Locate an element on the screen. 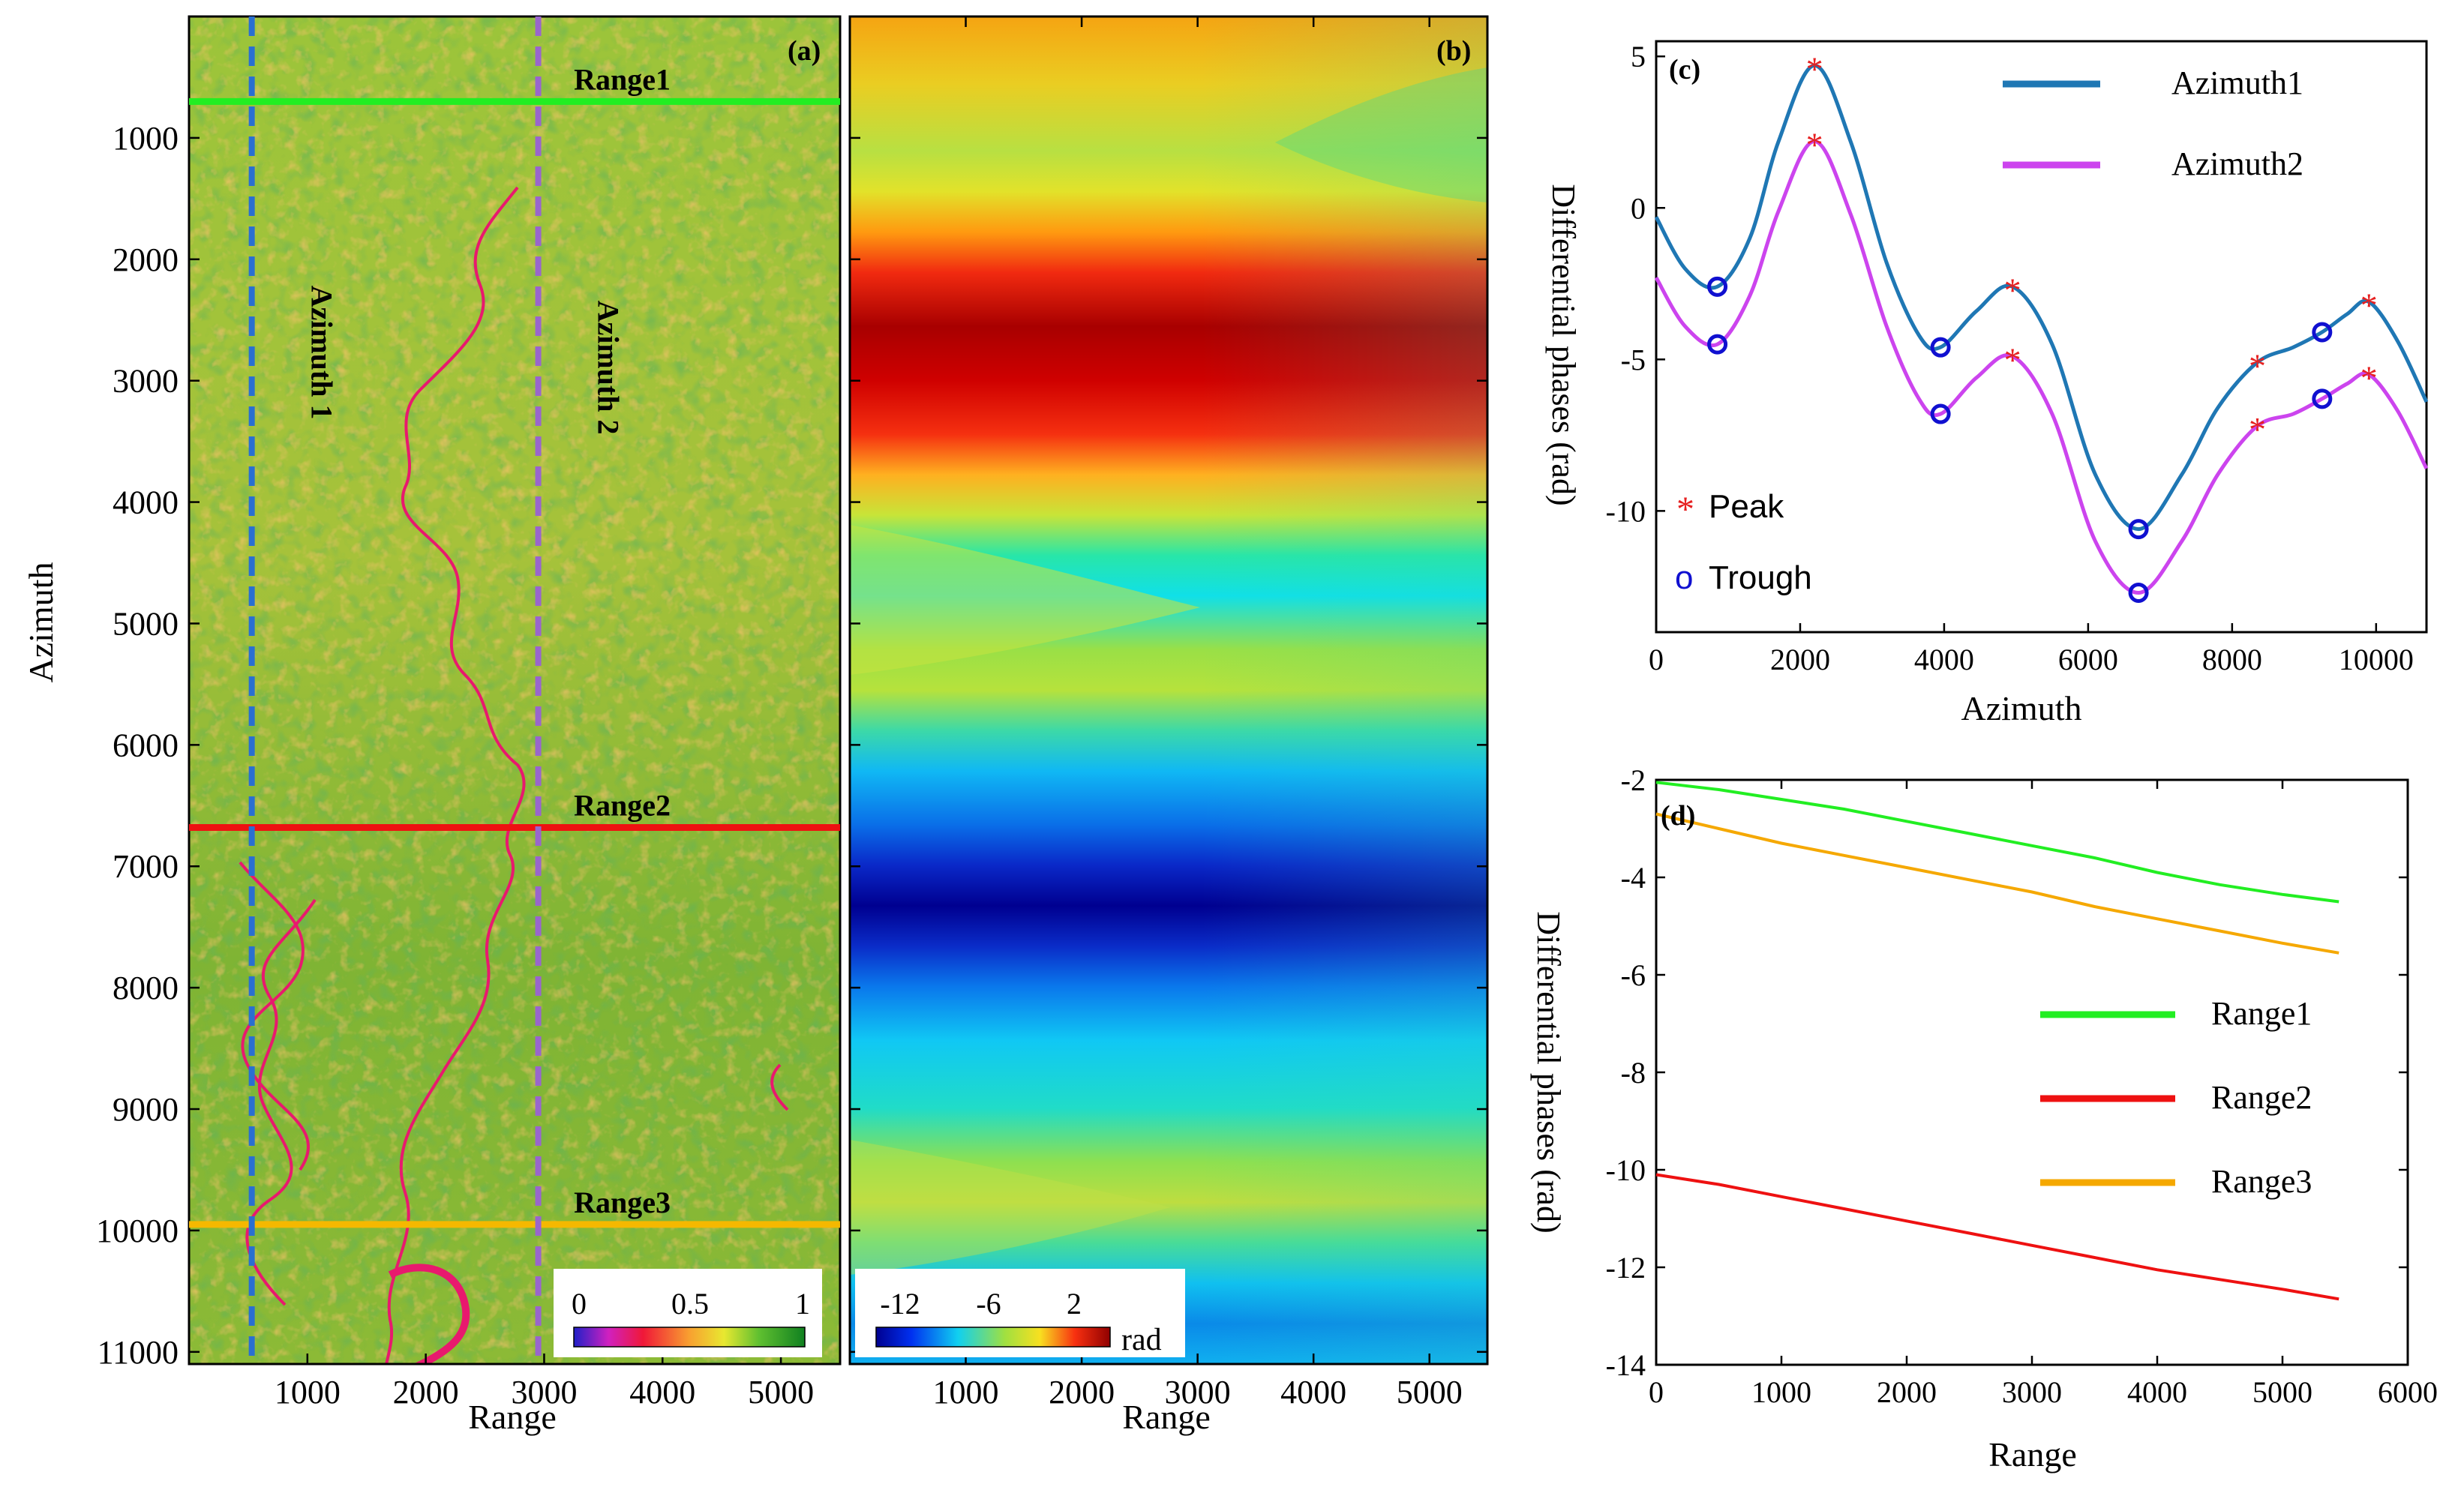 This screenshot has width=2464, height=1496. panel-d-xlabel: Range is located at coordinates (2032, 1454).